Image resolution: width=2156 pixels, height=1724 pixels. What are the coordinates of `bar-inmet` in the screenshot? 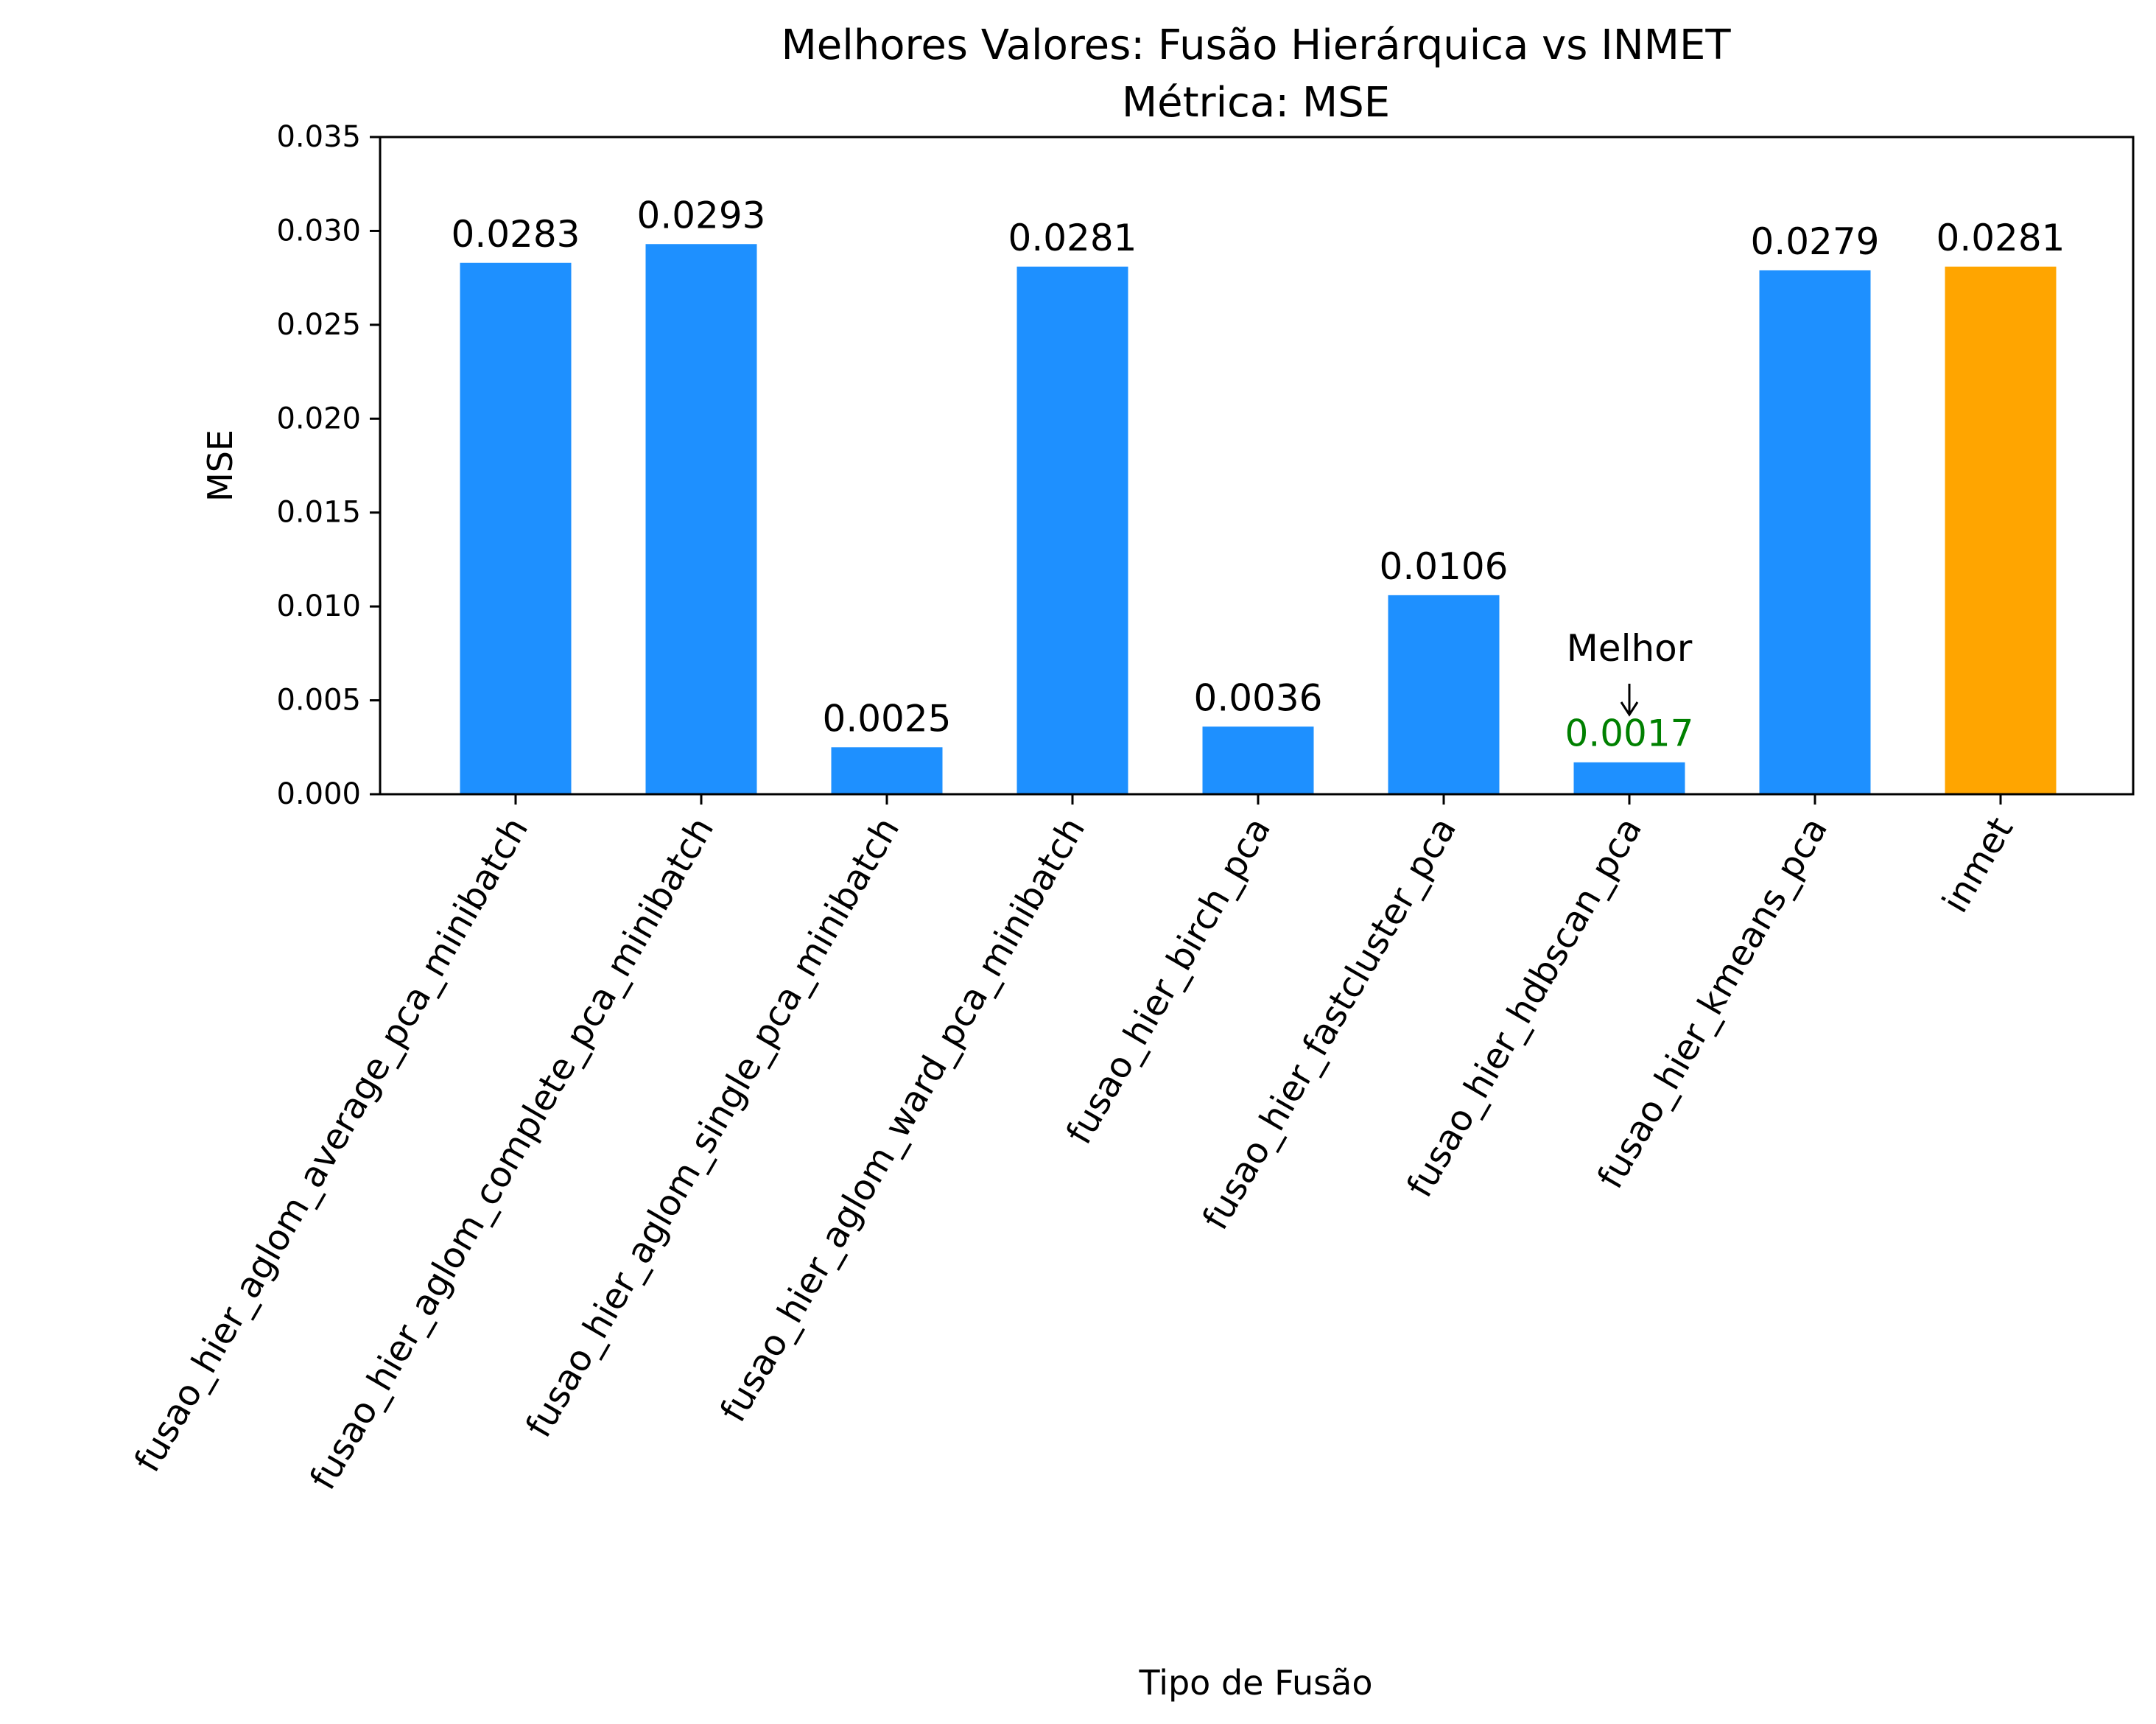 It's located at (2001, 530).